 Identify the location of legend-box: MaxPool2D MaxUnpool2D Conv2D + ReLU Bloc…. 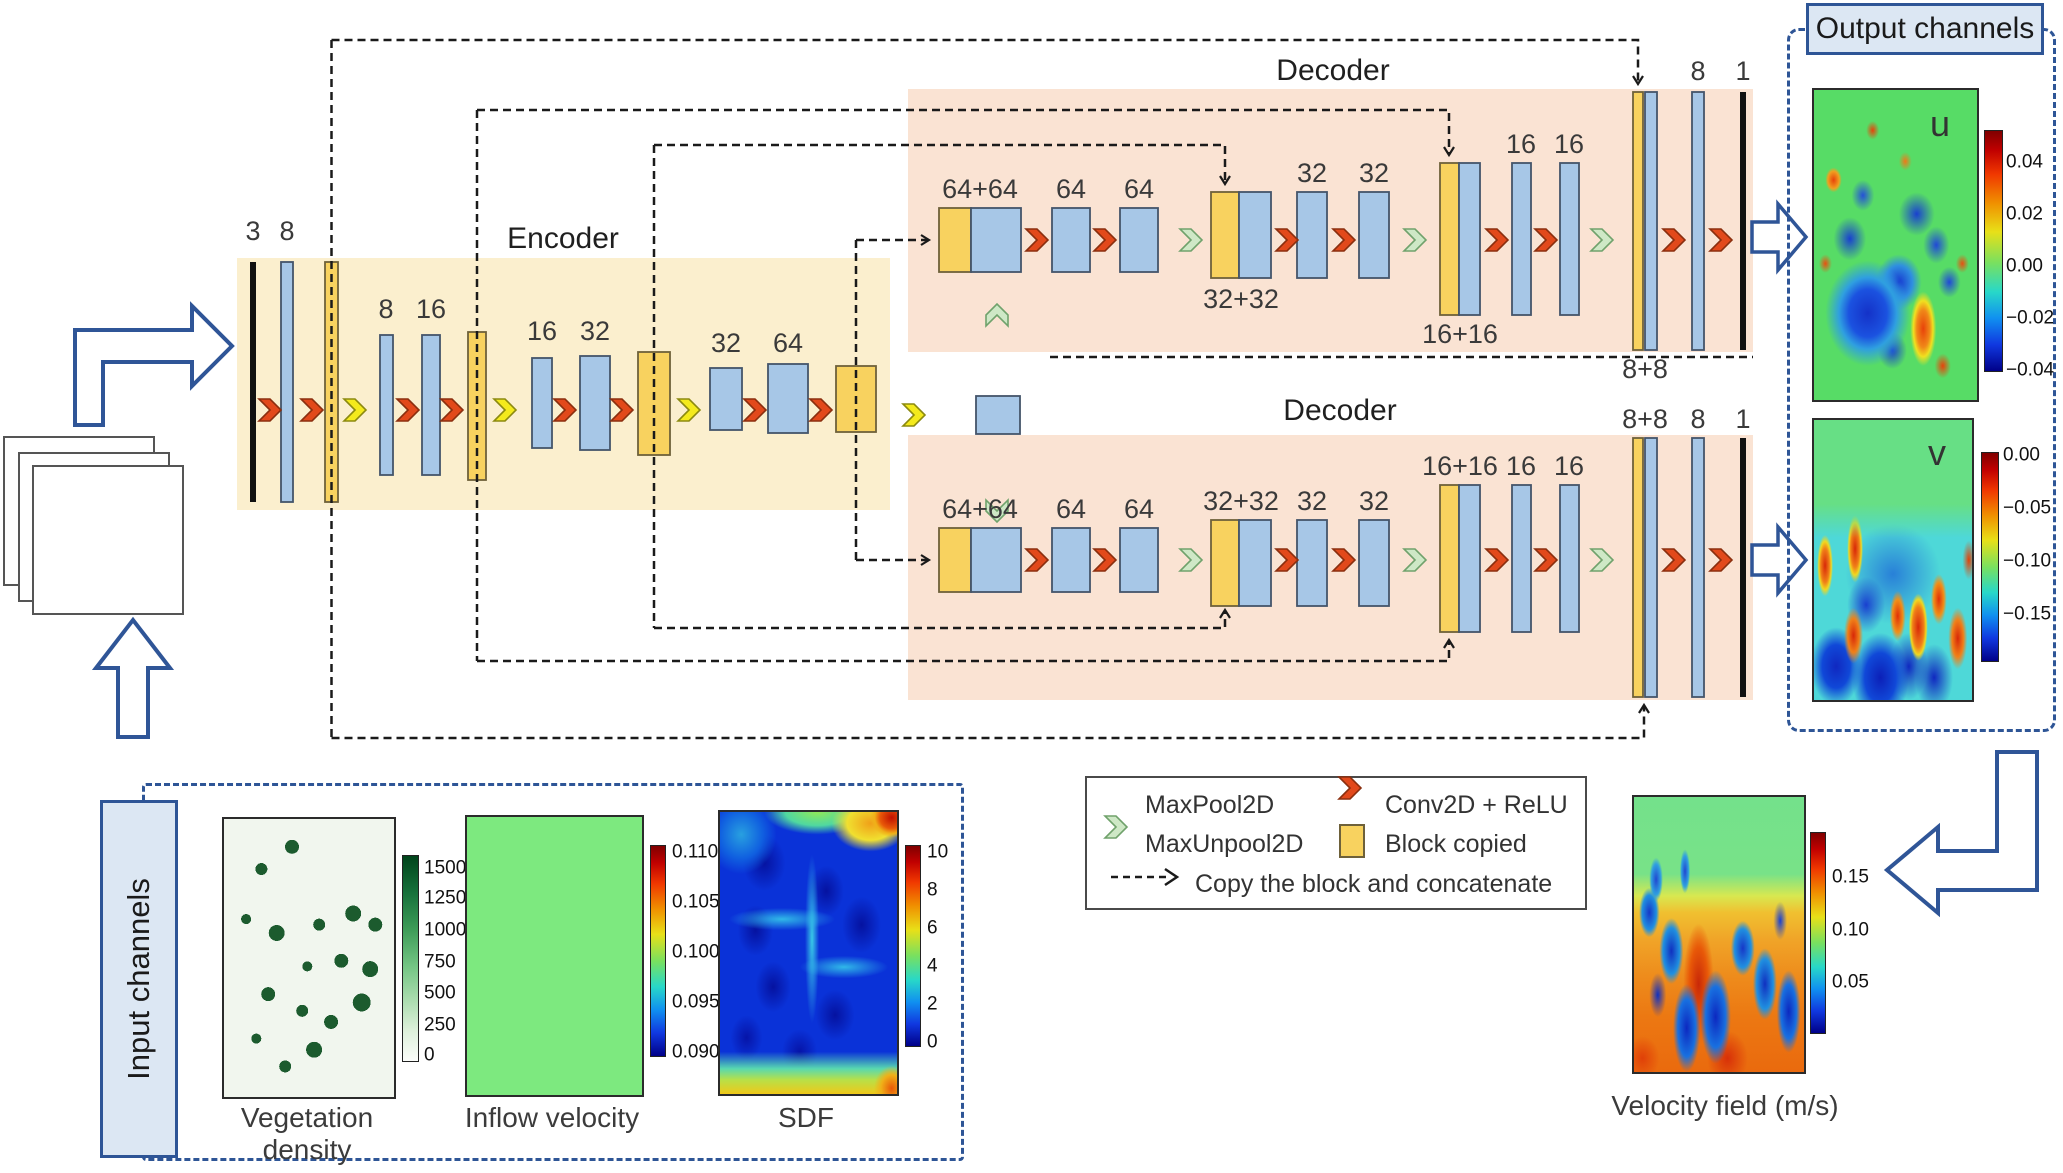
(1336, 843).